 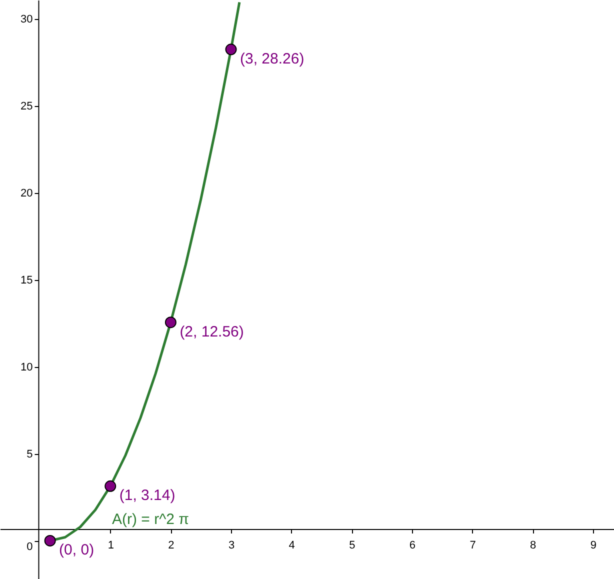 I want to click on annotation: A(r) = r^2 π, so click(x=150, y=519).